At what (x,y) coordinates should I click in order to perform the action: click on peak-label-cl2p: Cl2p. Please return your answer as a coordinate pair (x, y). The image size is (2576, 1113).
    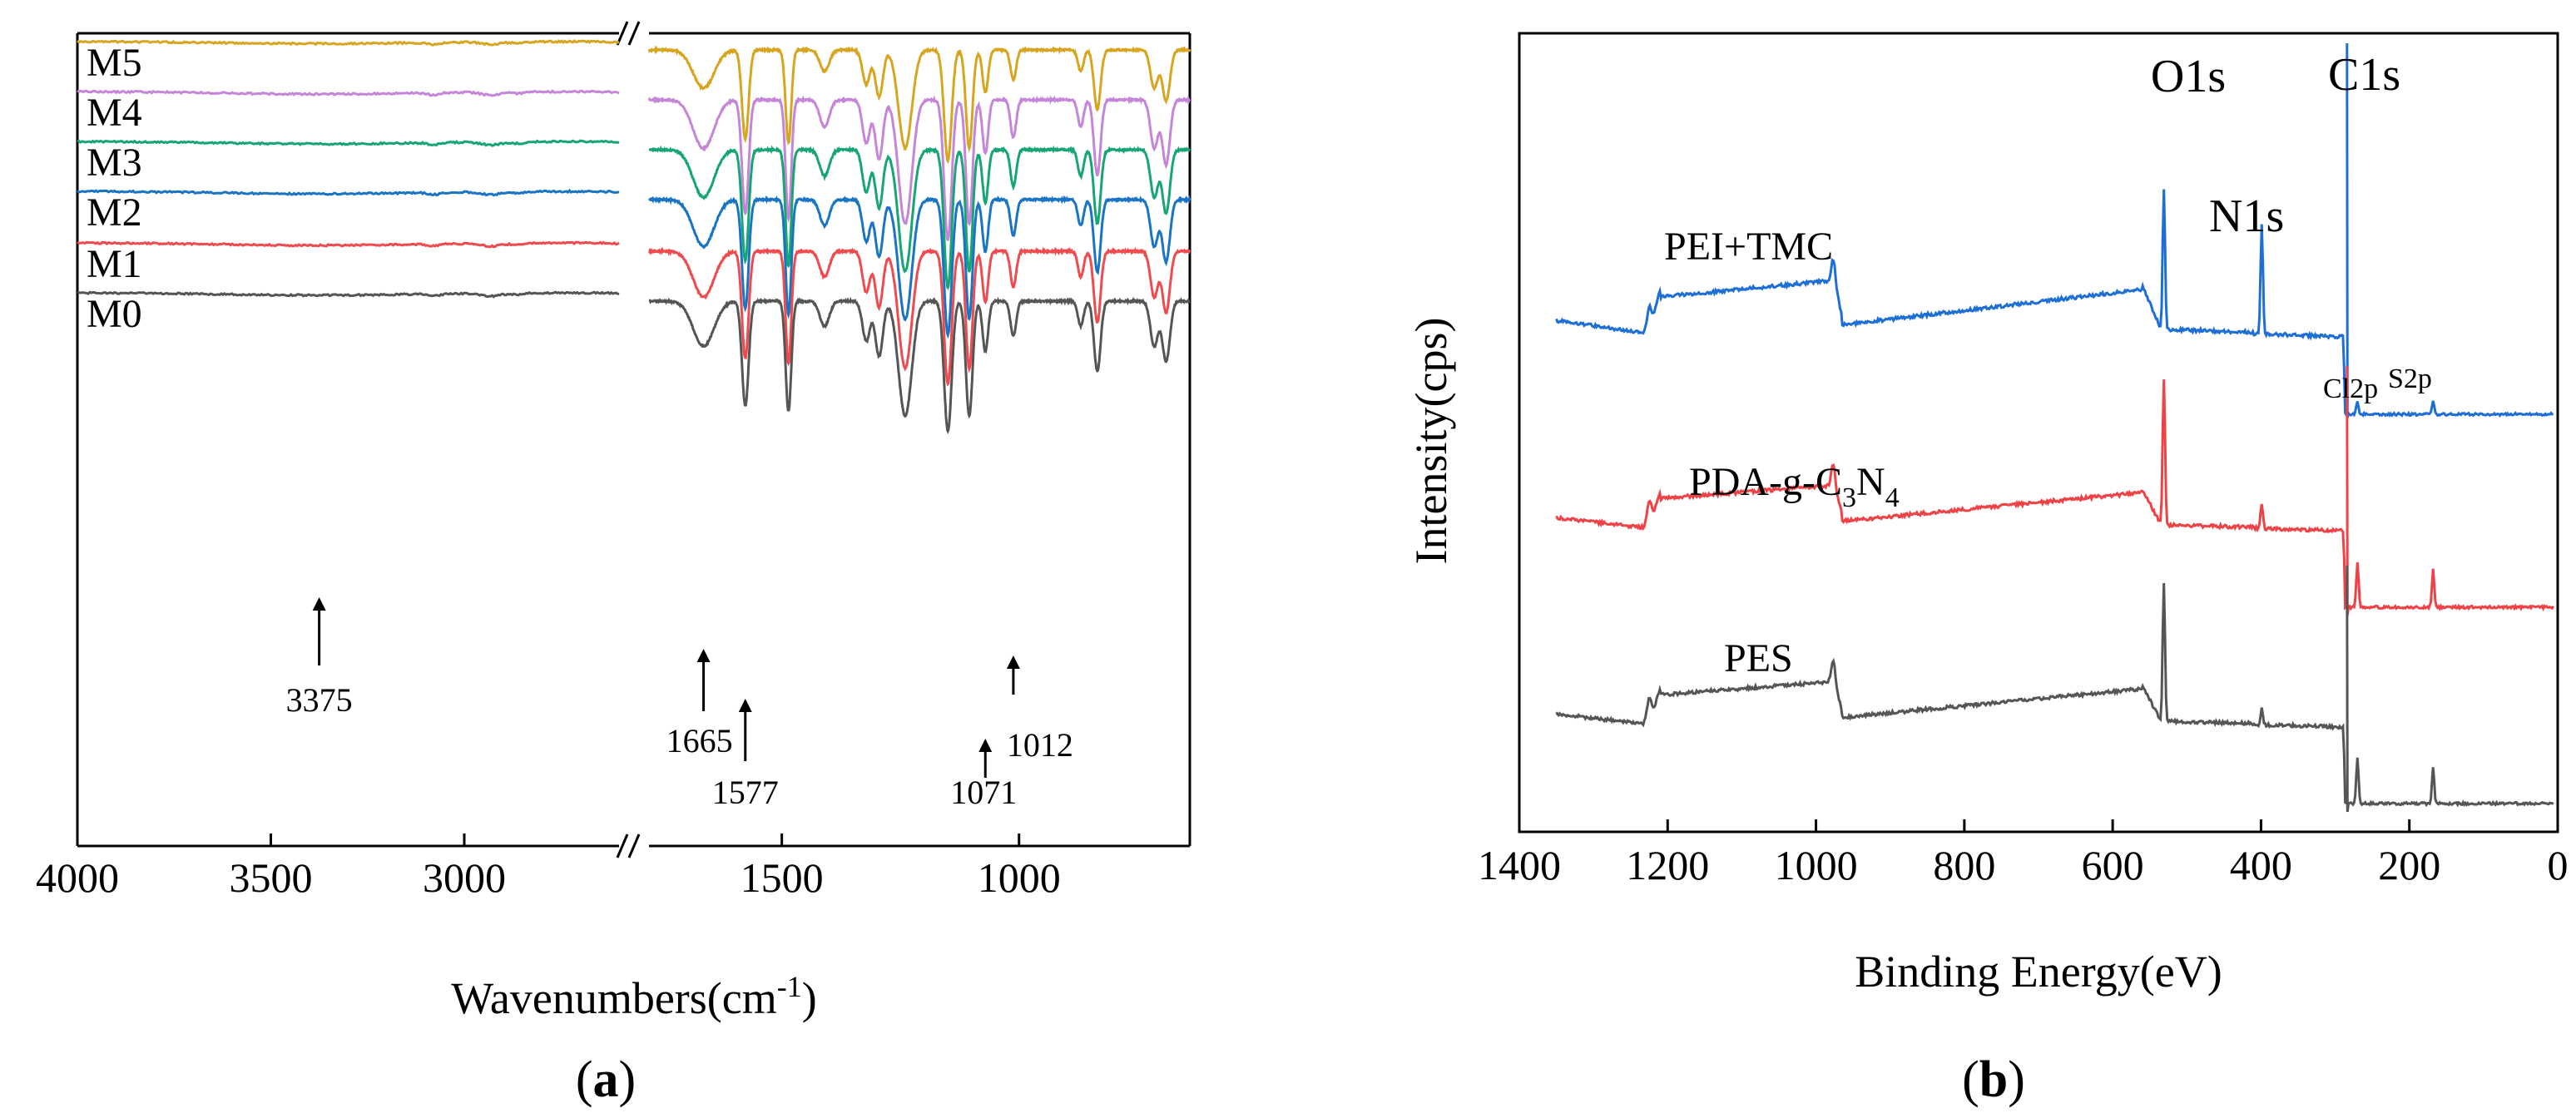
    Looking at the image, I should click on (2350, 388).